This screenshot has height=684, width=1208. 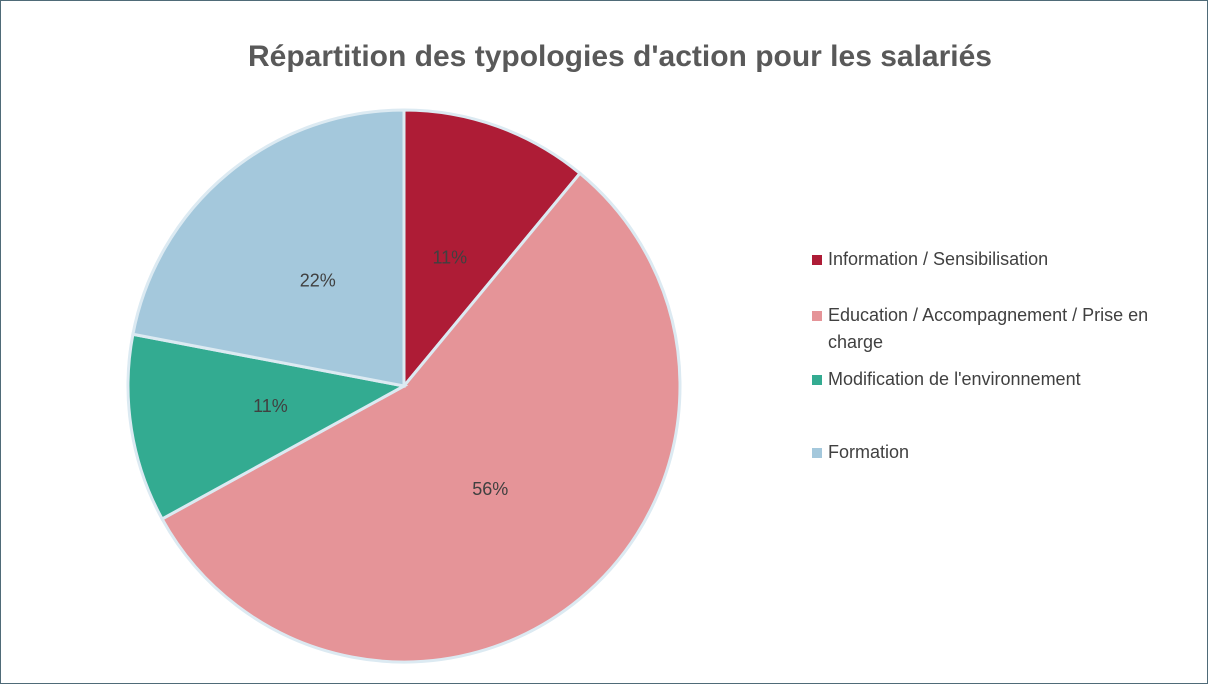 I want to click on legend-label: Formation, so click(x=869, y=452).